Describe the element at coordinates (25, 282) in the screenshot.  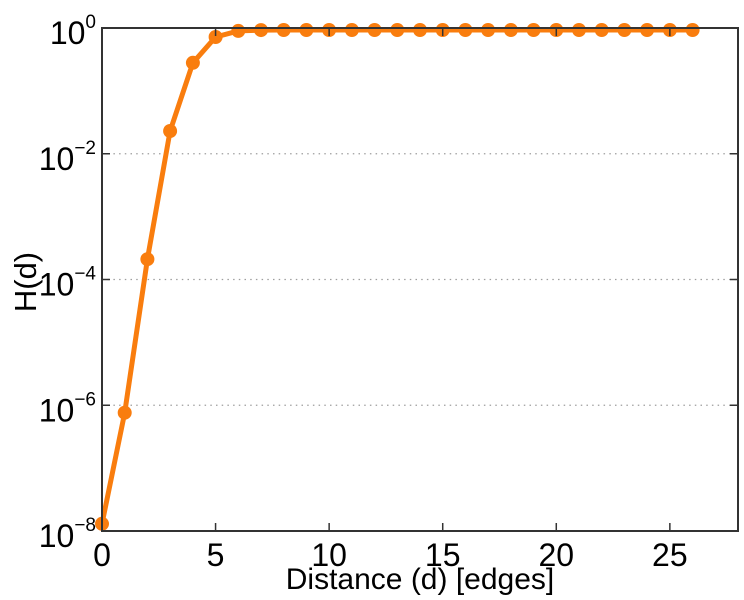
I see `y-axis-label: H(d)` at that location.